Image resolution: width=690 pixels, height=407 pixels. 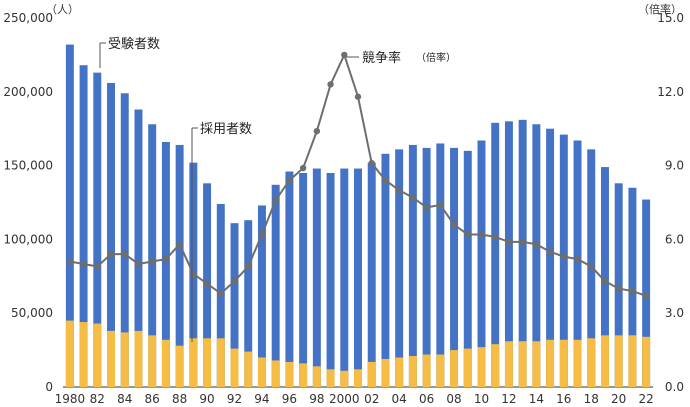 I want to click on x-axis-tick-label: 16, so click(x=563, y=399).